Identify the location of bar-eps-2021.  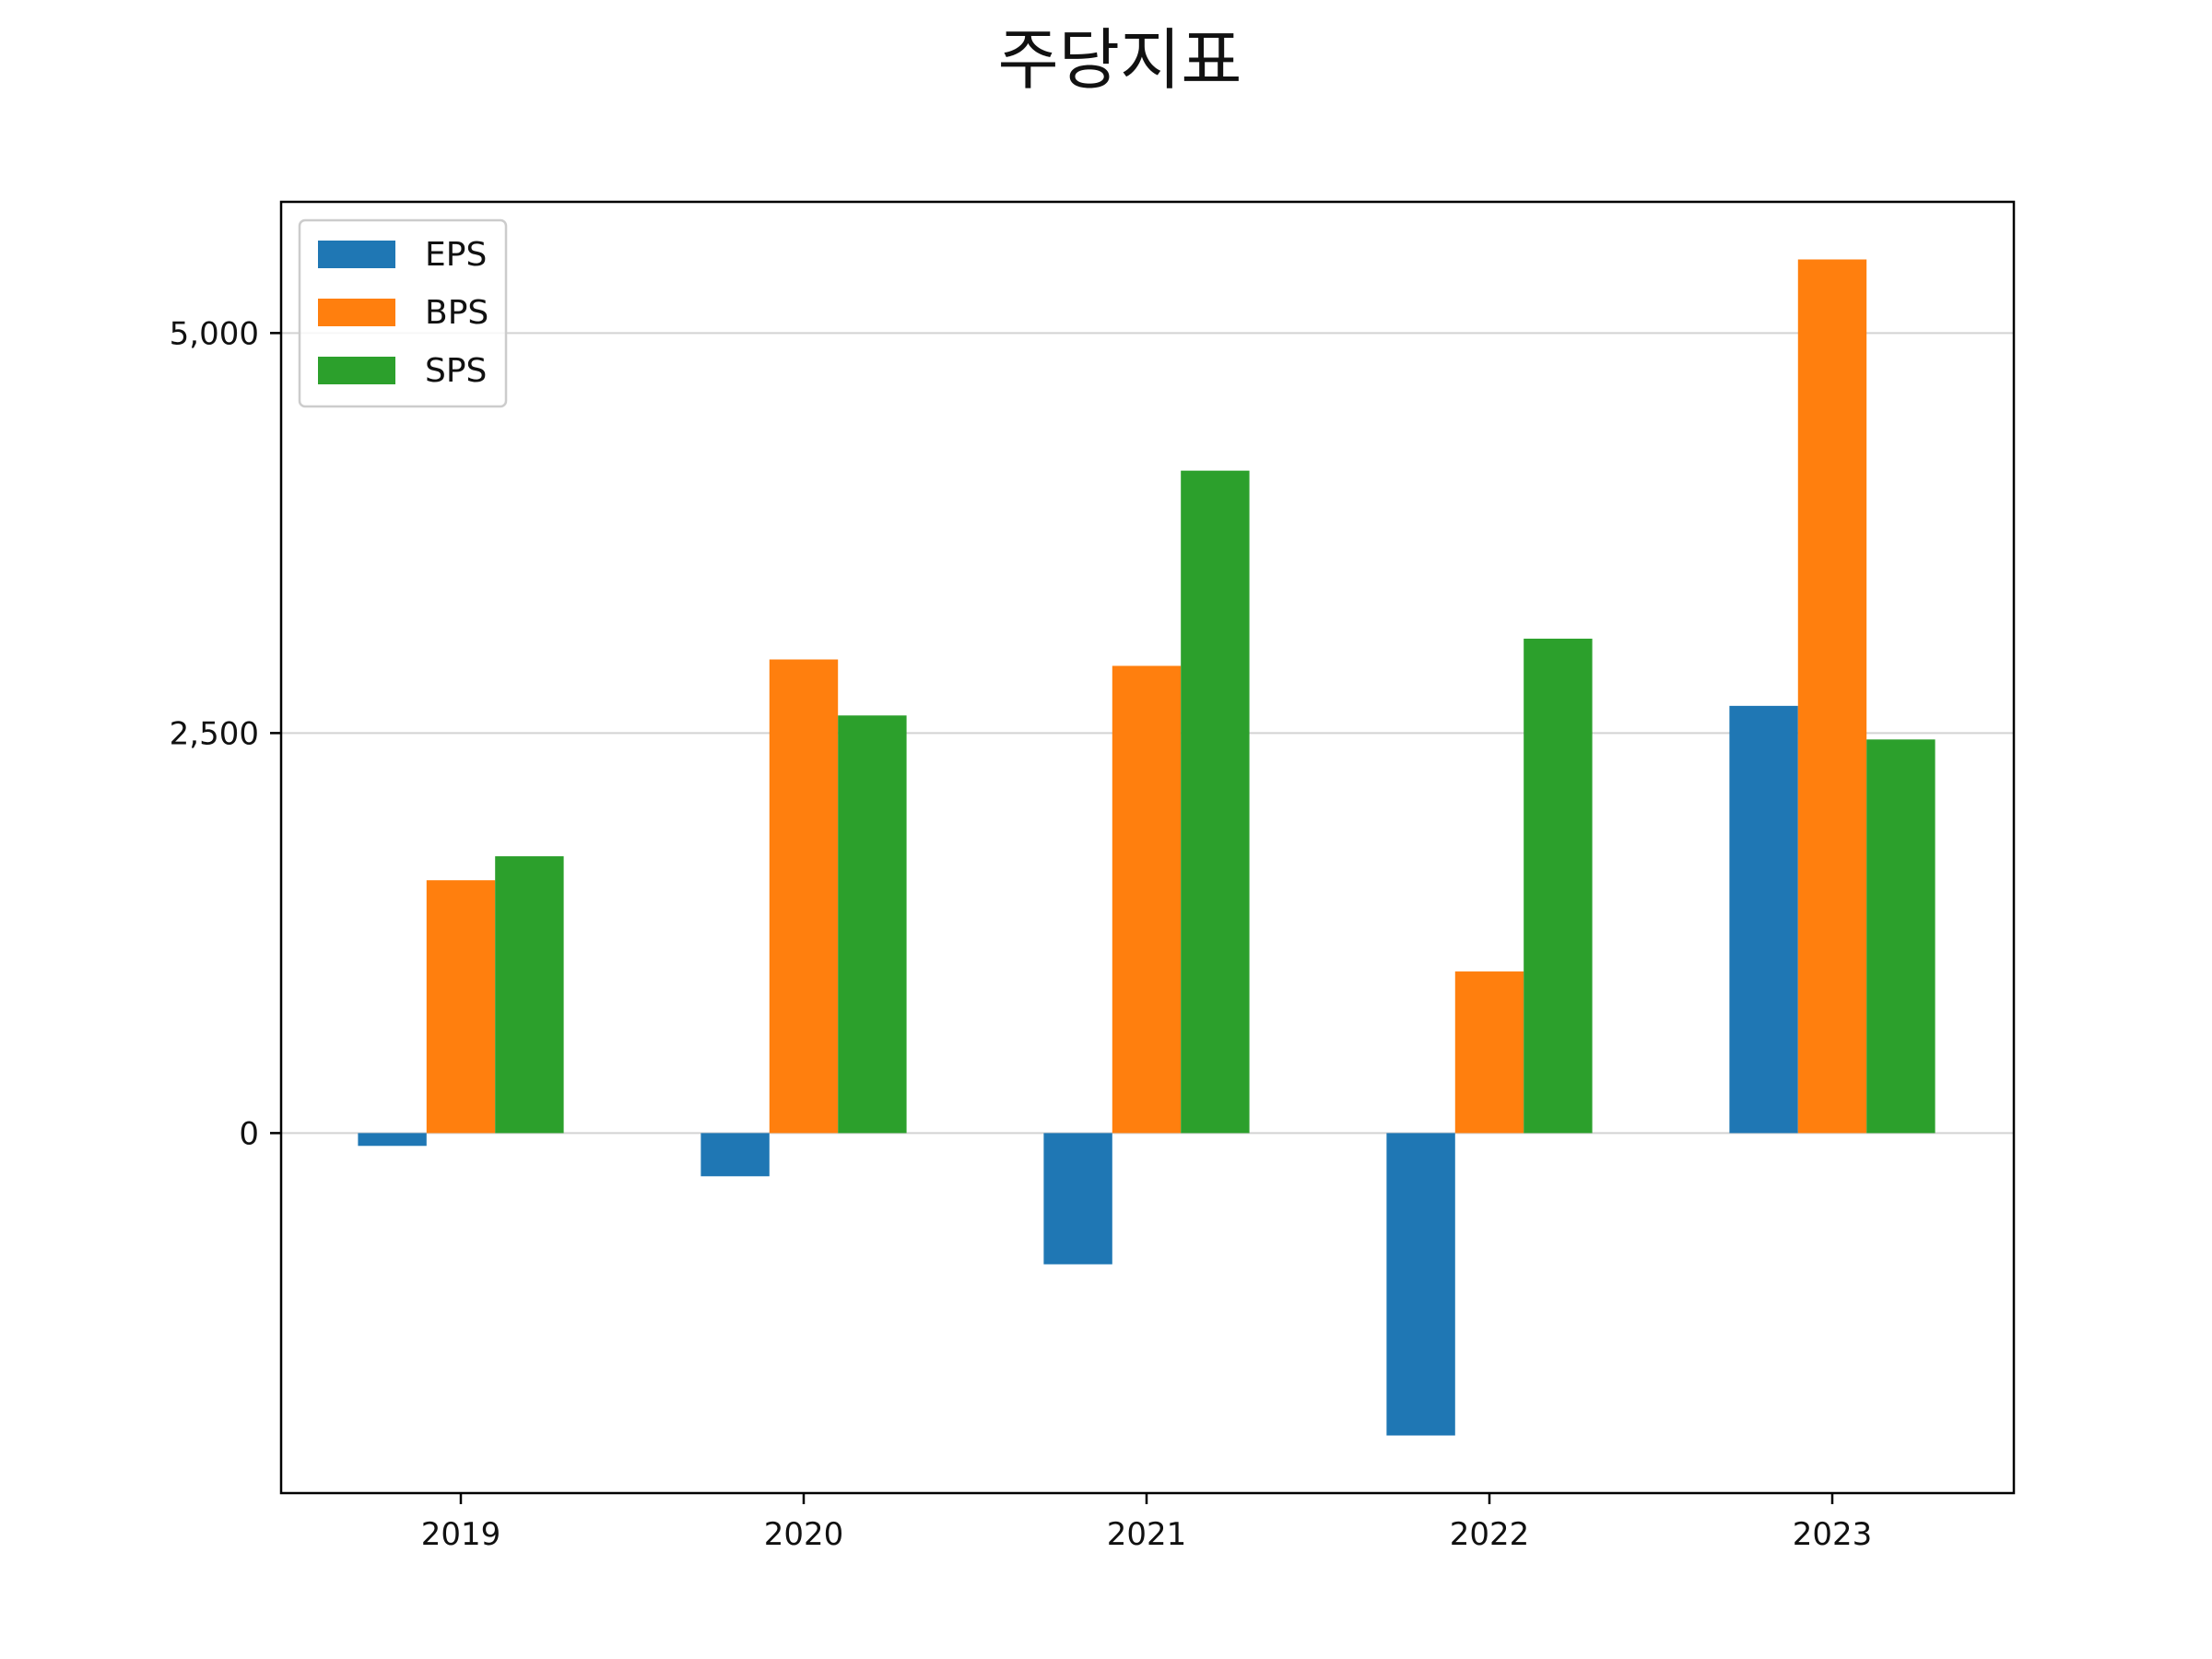
(1077, 1199).